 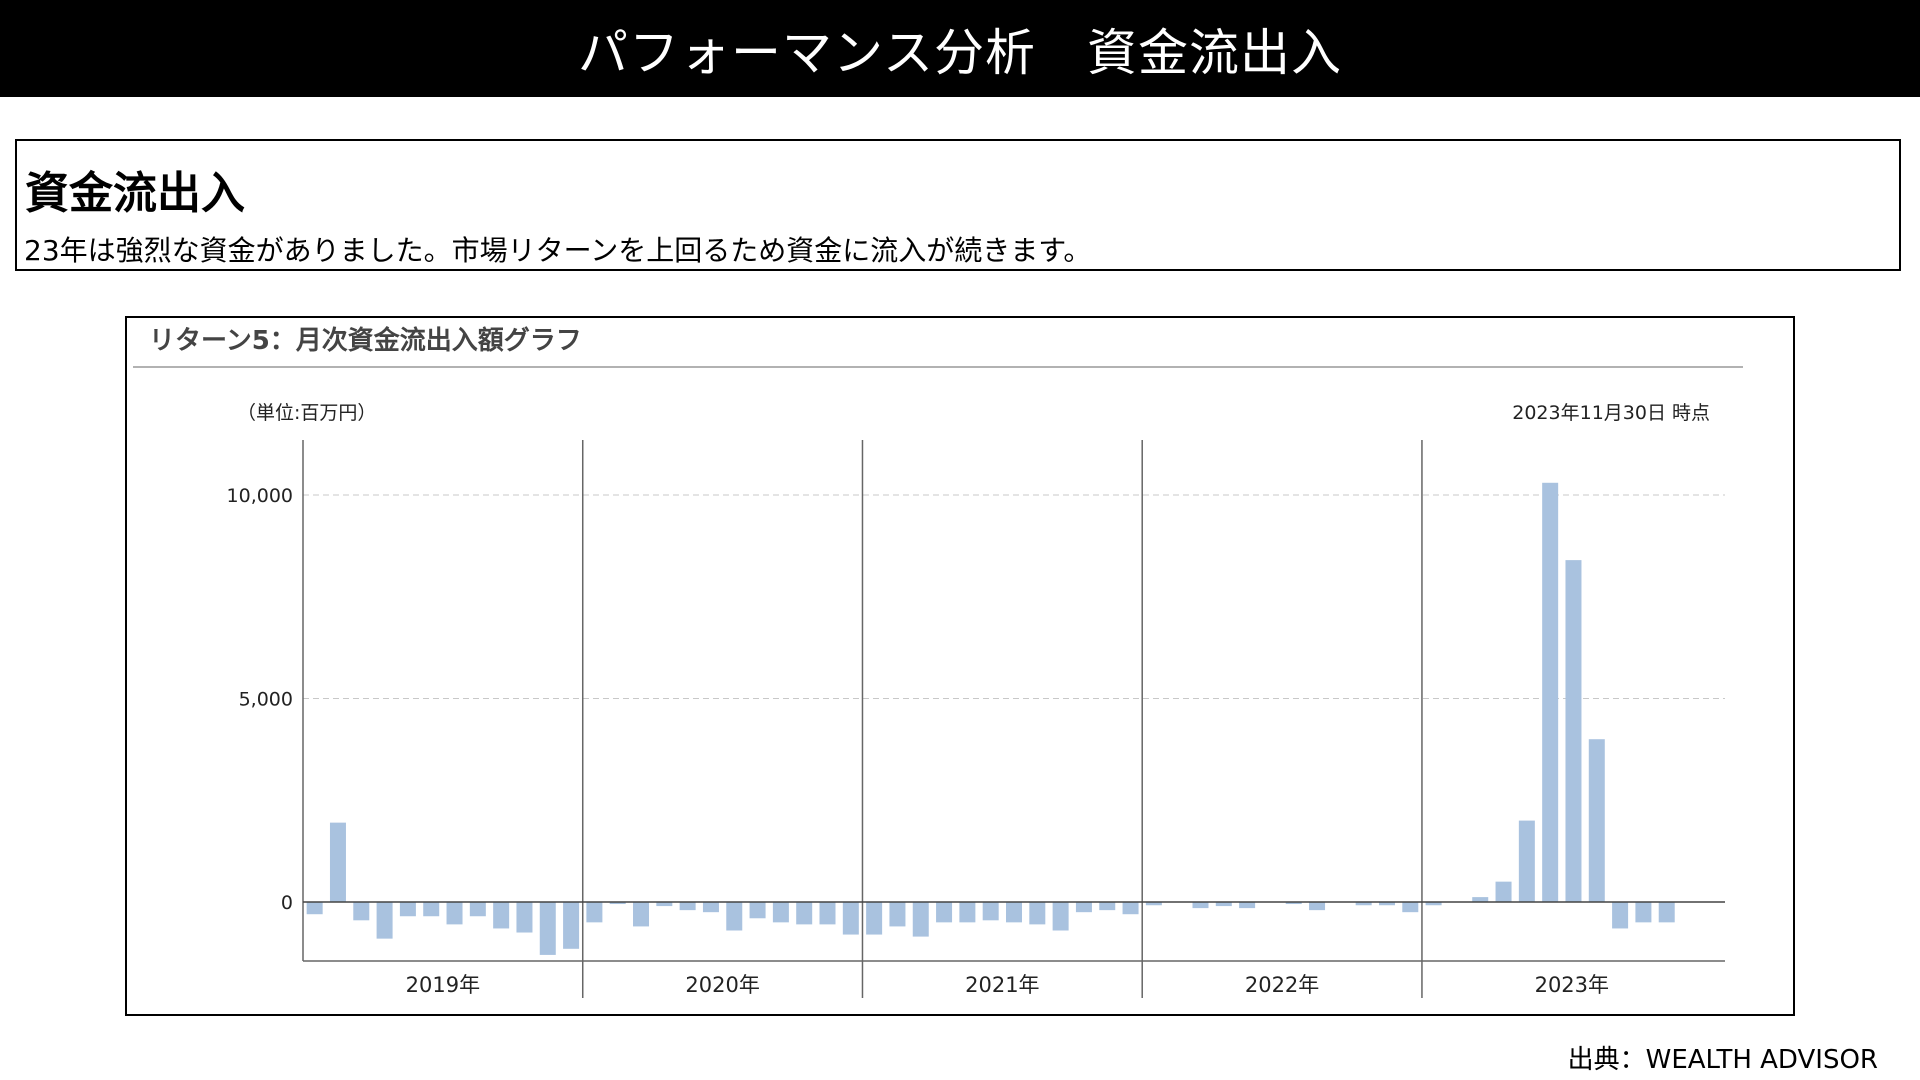 I want to click on x-tick-label: 2019年, so click(x=443, y=985).